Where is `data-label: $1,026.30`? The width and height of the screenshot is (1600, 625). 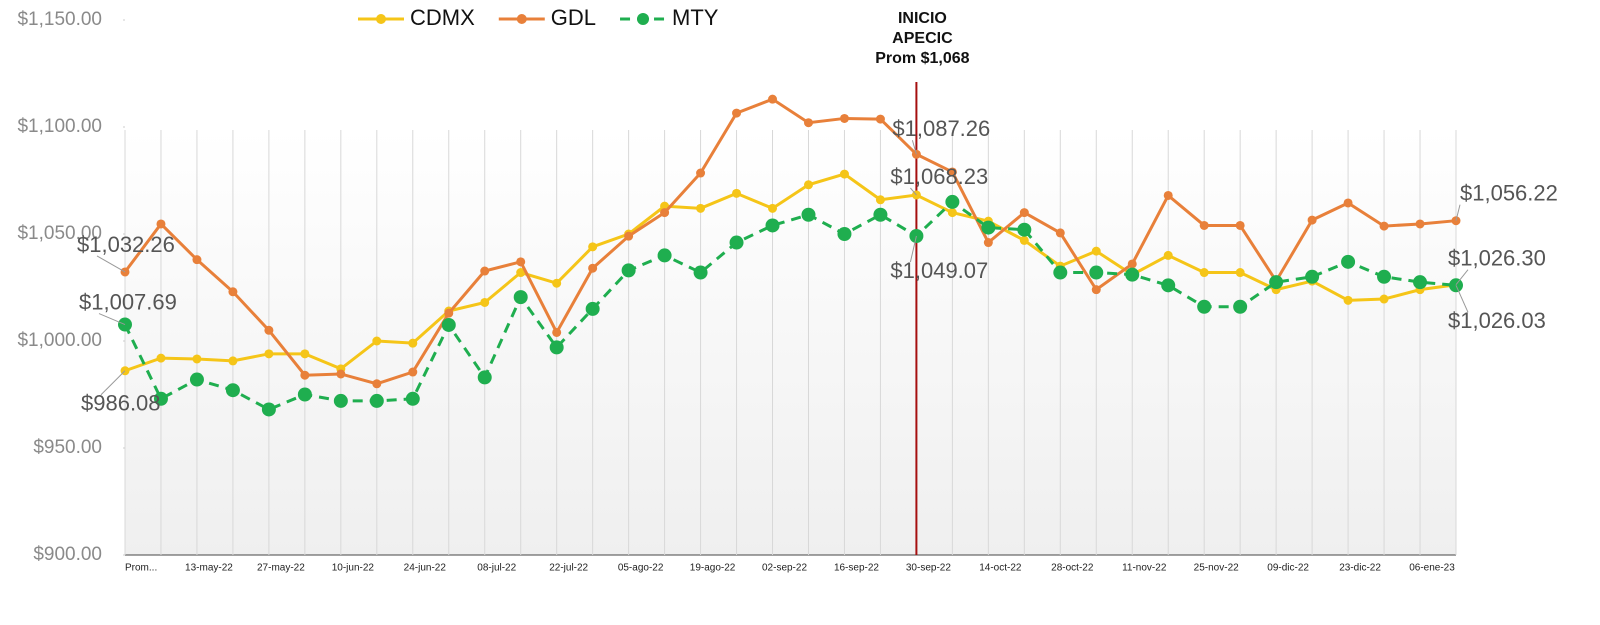
data-label: $1,026.30 is located at coordinates (1497, 258).